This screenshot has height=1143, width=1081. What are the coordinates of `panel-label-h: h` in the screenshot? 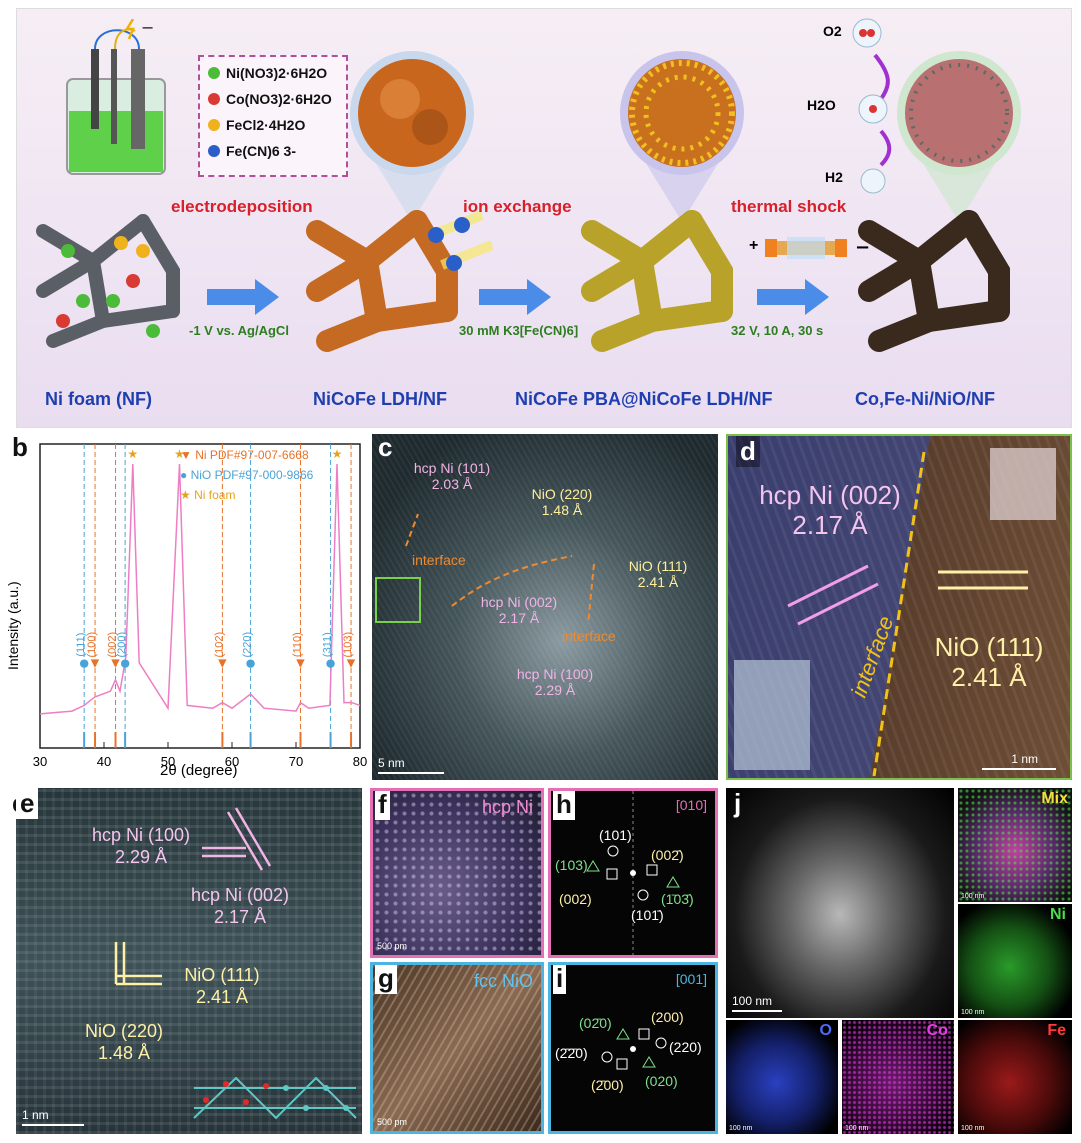 It's located at (564, 805).